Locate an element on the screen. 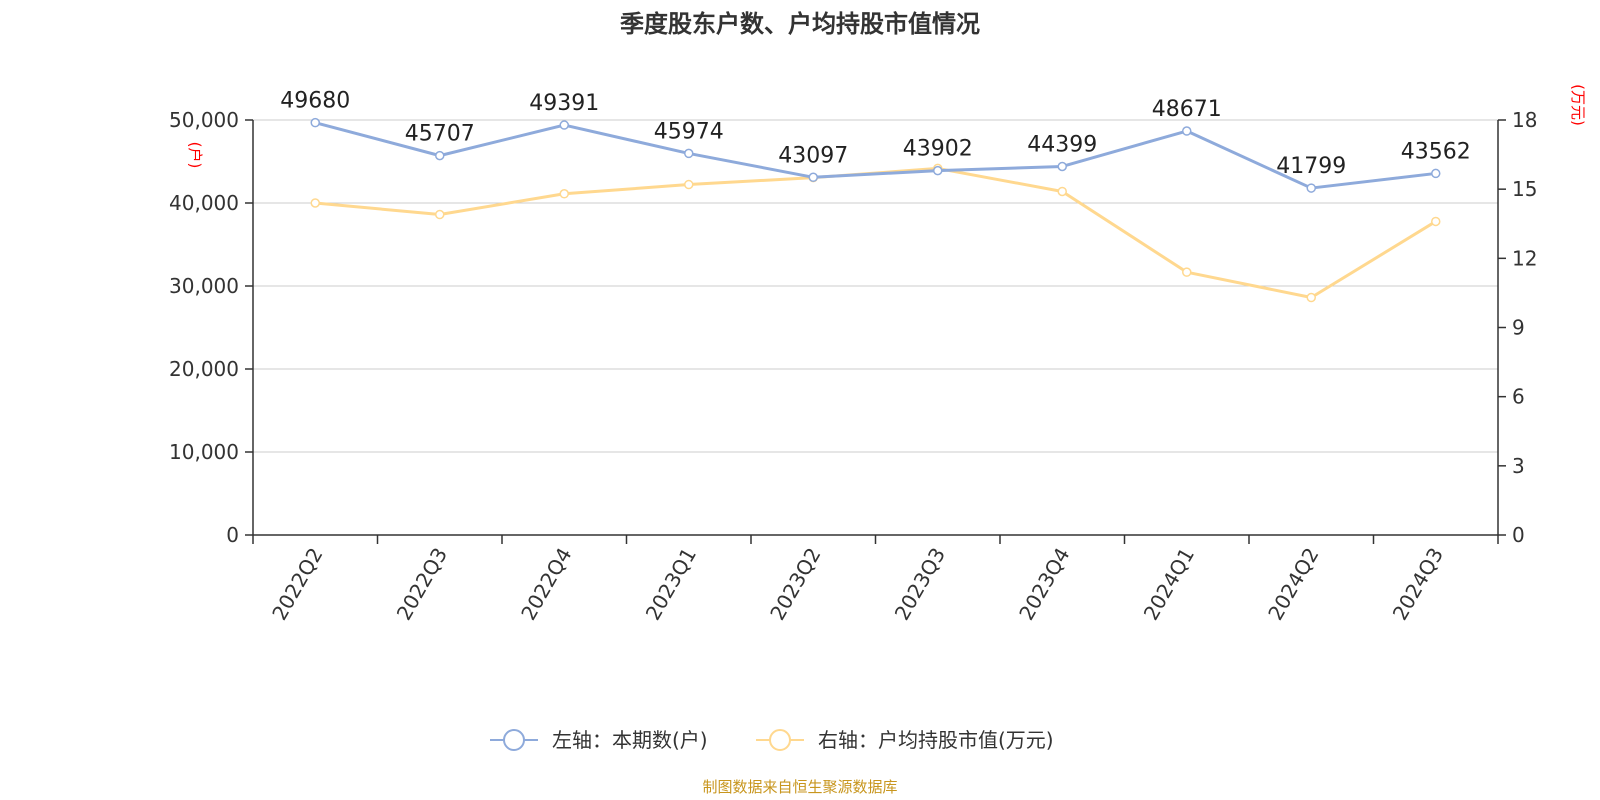 The height and width of the screenshot is (800, 1600). right-tick-label: 12 is located at coordinates (1524, 258).